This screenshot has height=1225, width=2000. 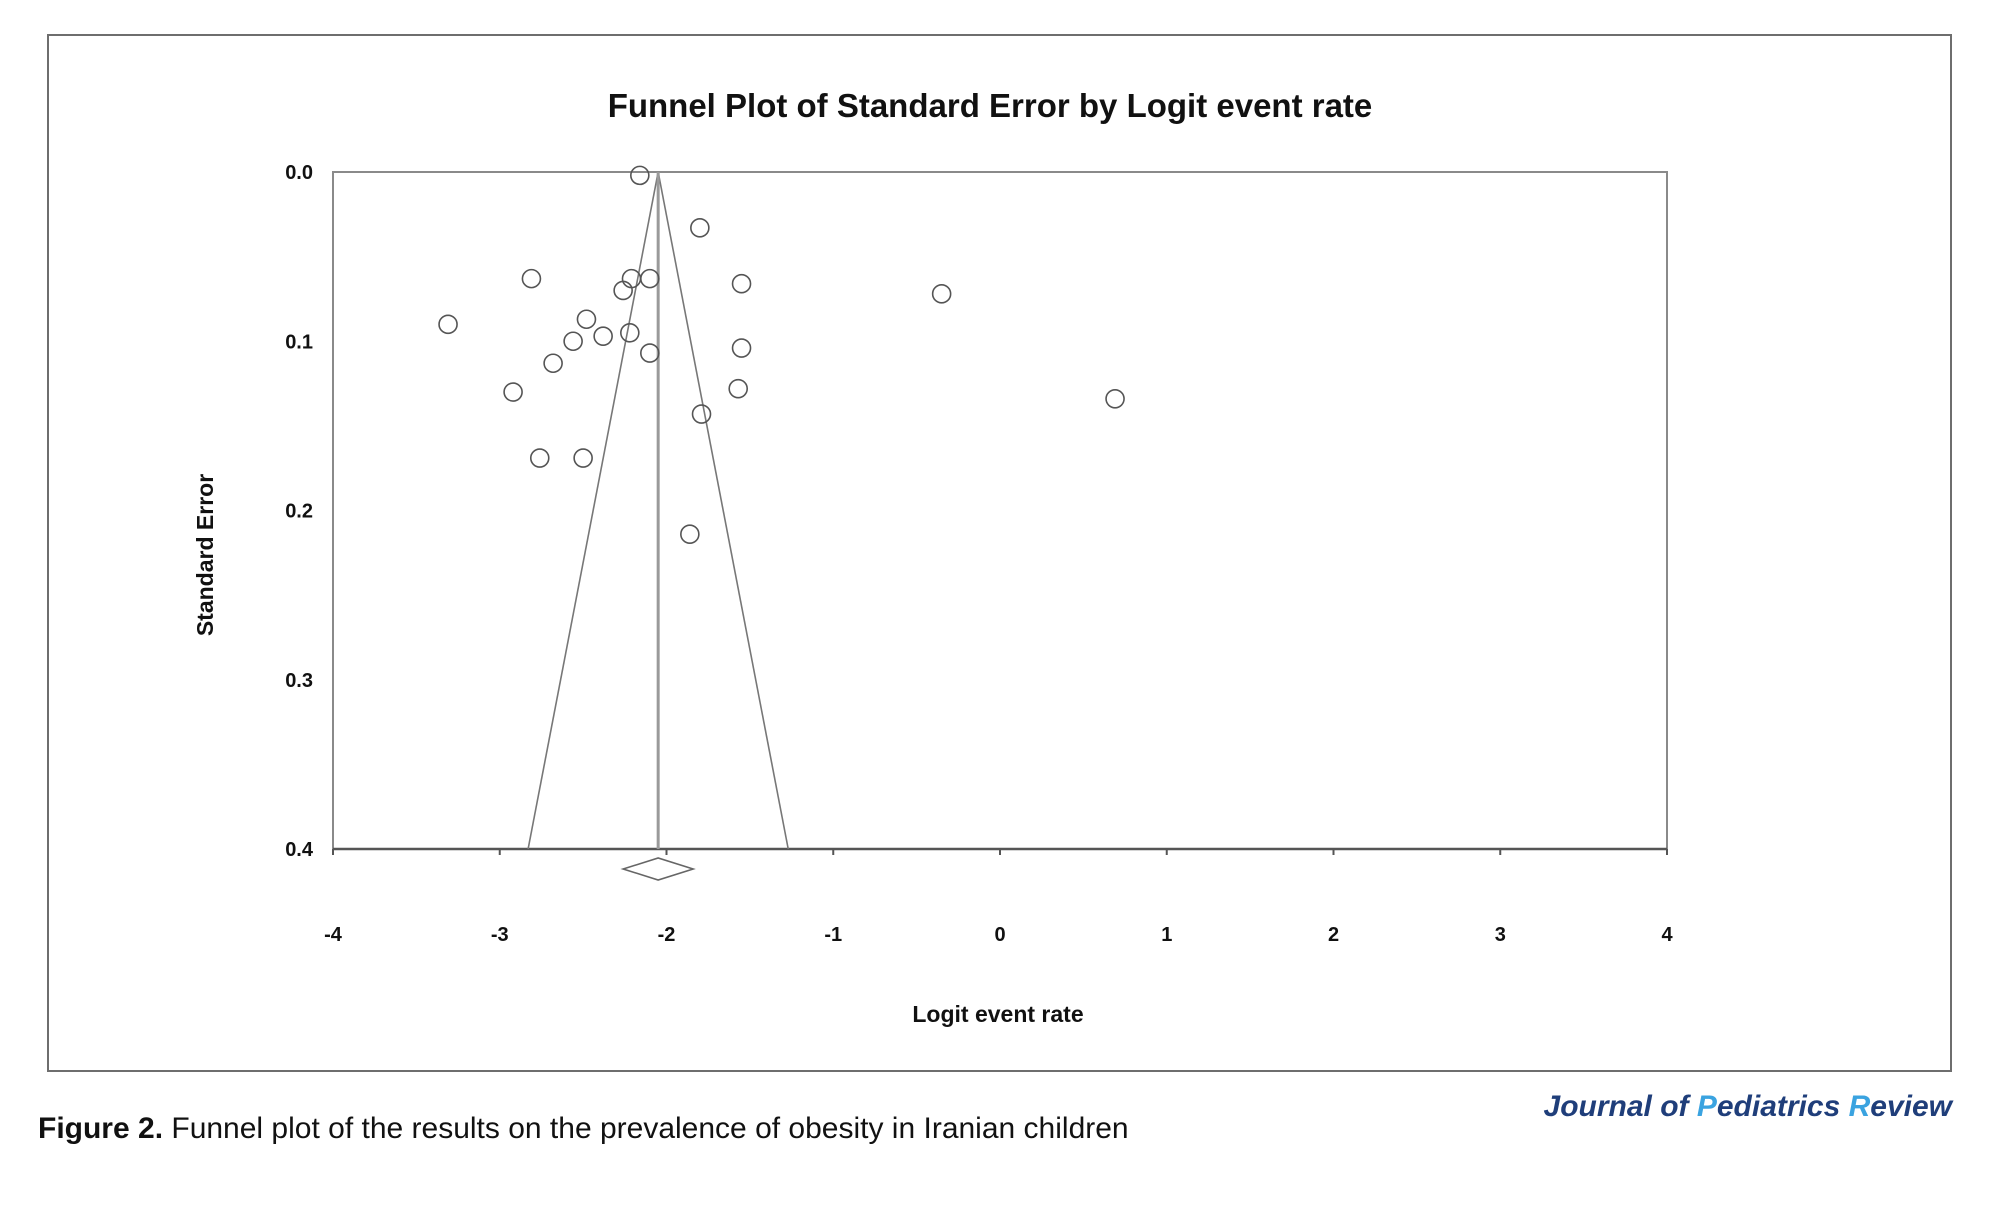 What do you see at coordinates (1500, 935) in the screenshot?
I see `x-tick-label: 3` at bounding box center [1500, 935].